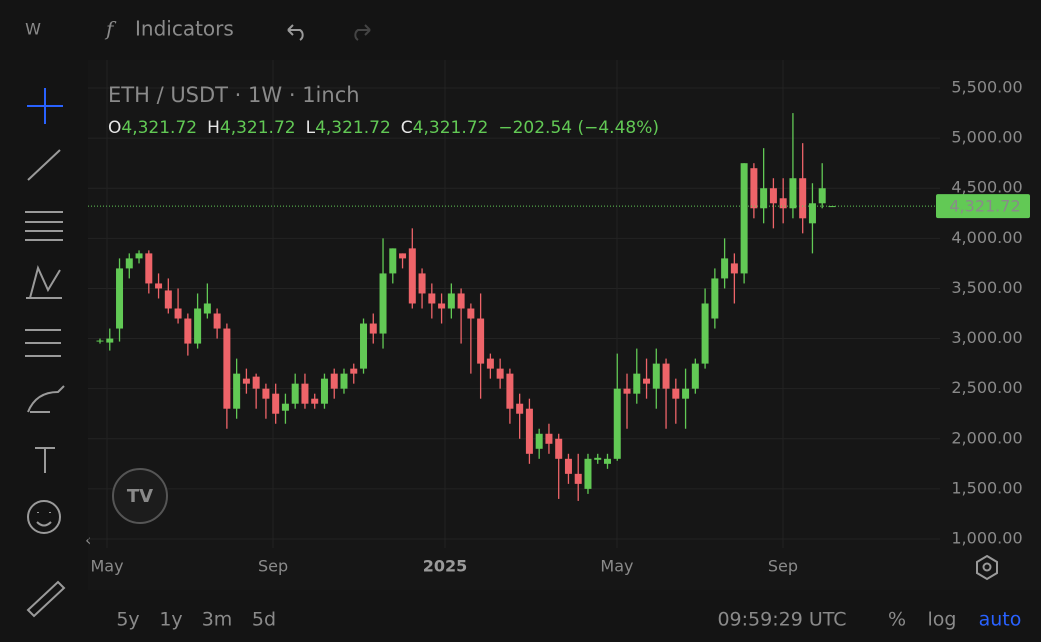 The width and height of the screenshot is (1041, 642). Describe the element at coordinates (578, 128) in the screenshot. I see `ohlc-change: −202.54 (−4.48%)` at that location.